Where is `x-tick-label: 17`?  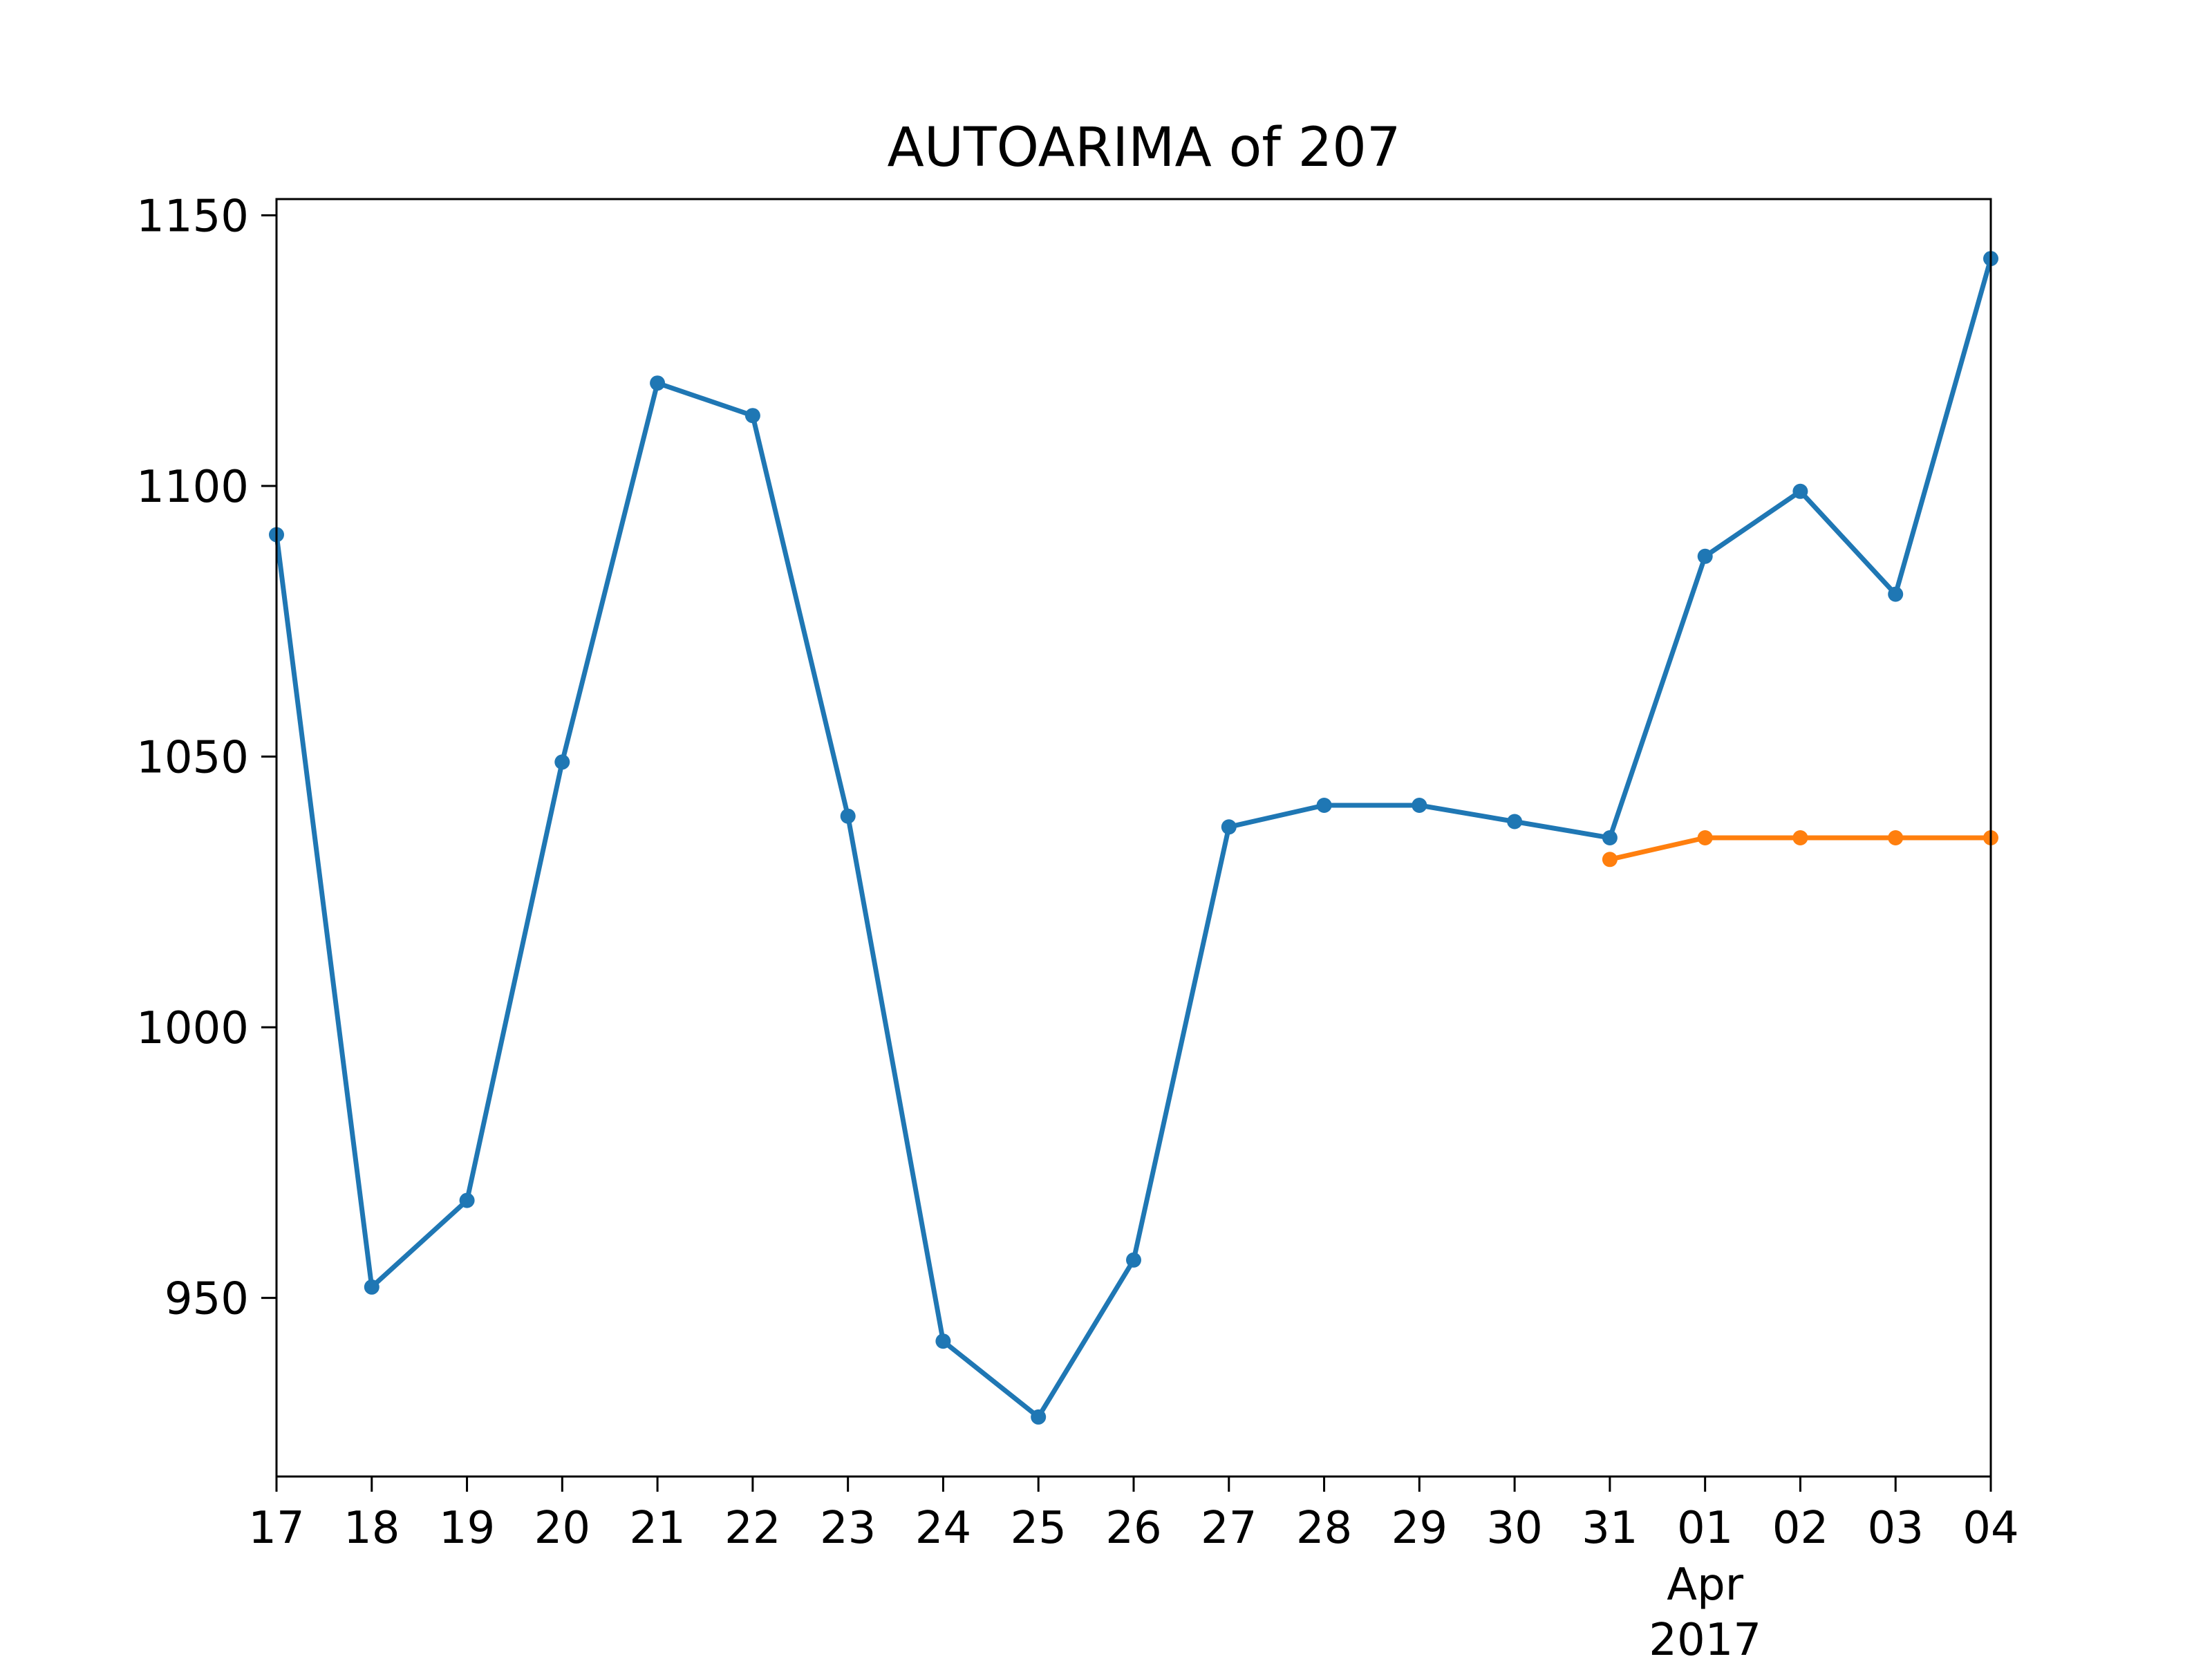
x-tick-label: 17 is located at coordinates (276, 1529).